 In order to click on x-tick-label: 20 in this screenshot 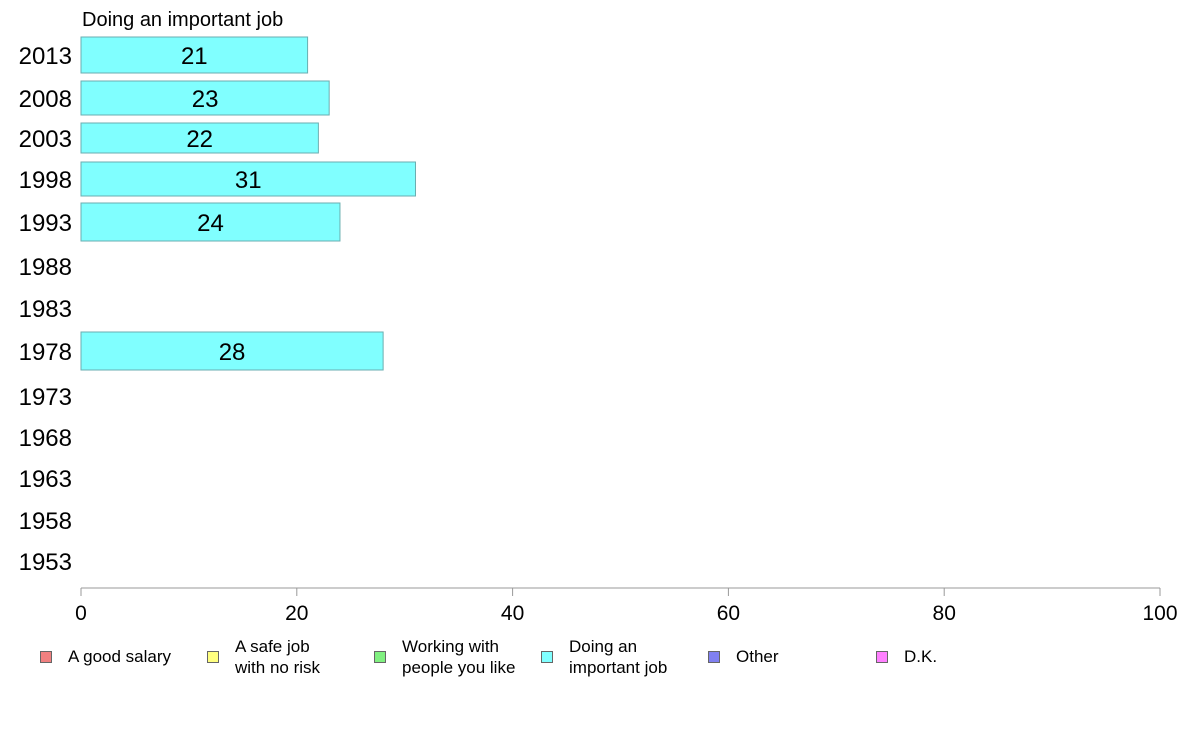, I will do `click(296, 611)`.